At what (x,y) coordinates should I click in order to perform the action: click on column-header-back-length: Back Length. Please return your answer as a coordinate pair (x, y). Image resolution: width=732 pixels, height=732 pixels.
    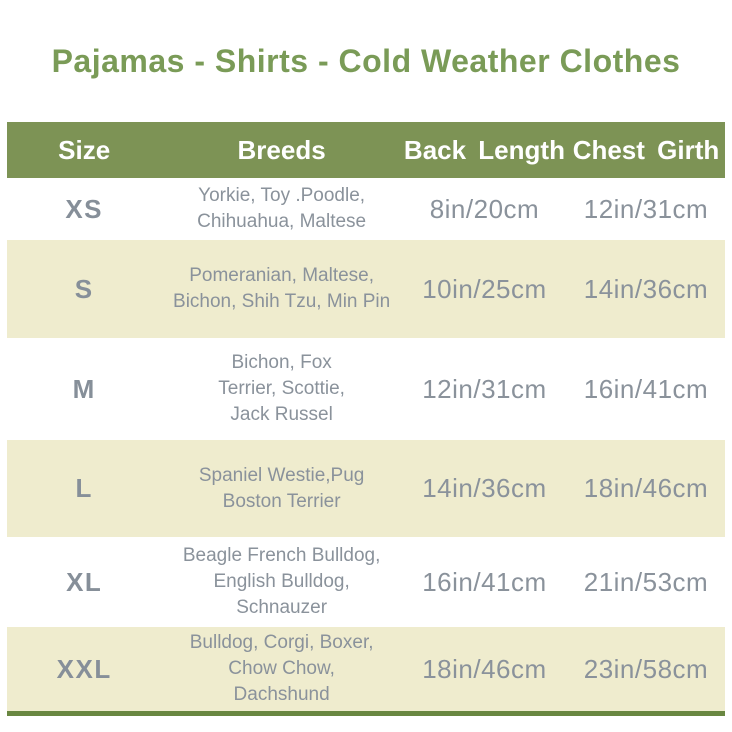
    Looking at the image, I should click on (484, 149).